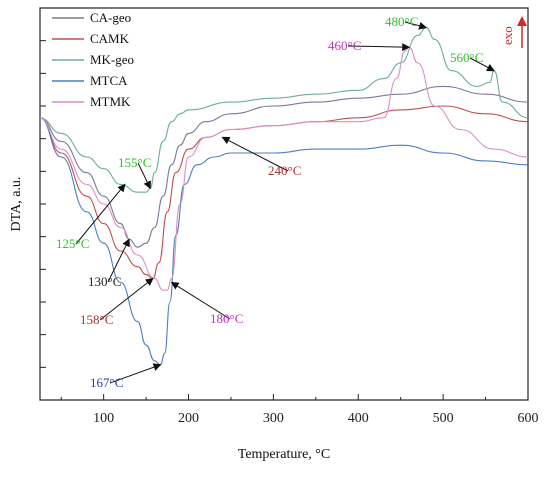  Describe the element at coordinates (104, 281) in the screenshot. I see `annotation-label: 130°C` at that location.